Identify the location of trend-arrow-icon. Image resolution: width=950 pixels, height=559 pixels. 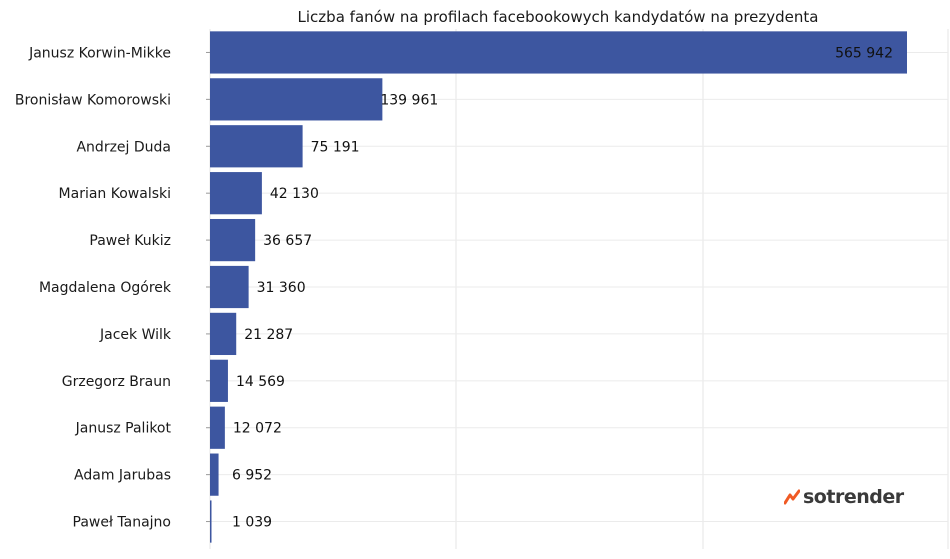
(792, 497).